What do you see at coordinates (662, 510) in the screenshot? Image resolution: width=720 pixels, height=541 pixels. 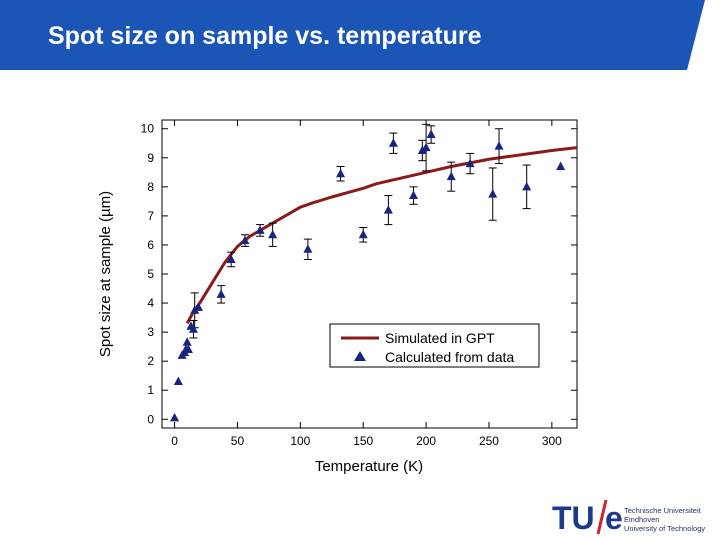 I see `logo-line-1: Technische Universiteit` at bounding box center [662, 510].